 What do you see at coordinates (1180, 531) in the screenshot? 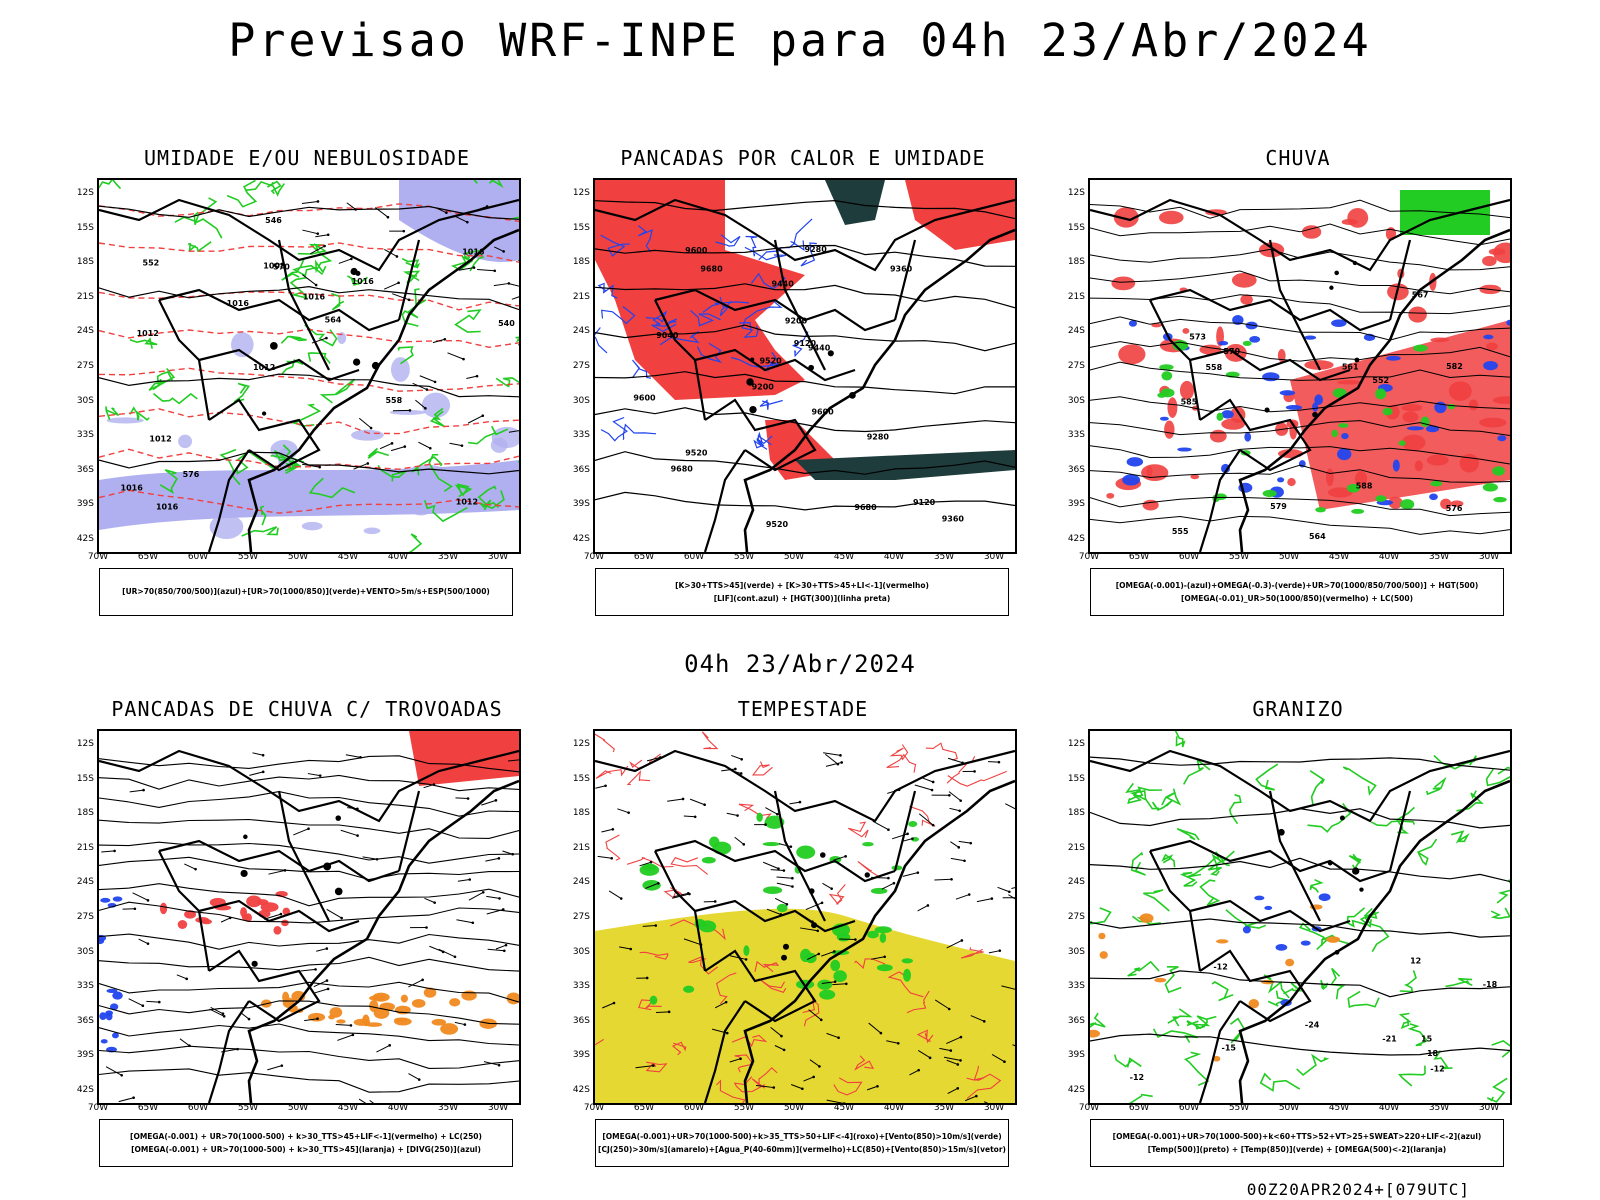
I see `contour-label: 555` at bounding box center [1180, 531].